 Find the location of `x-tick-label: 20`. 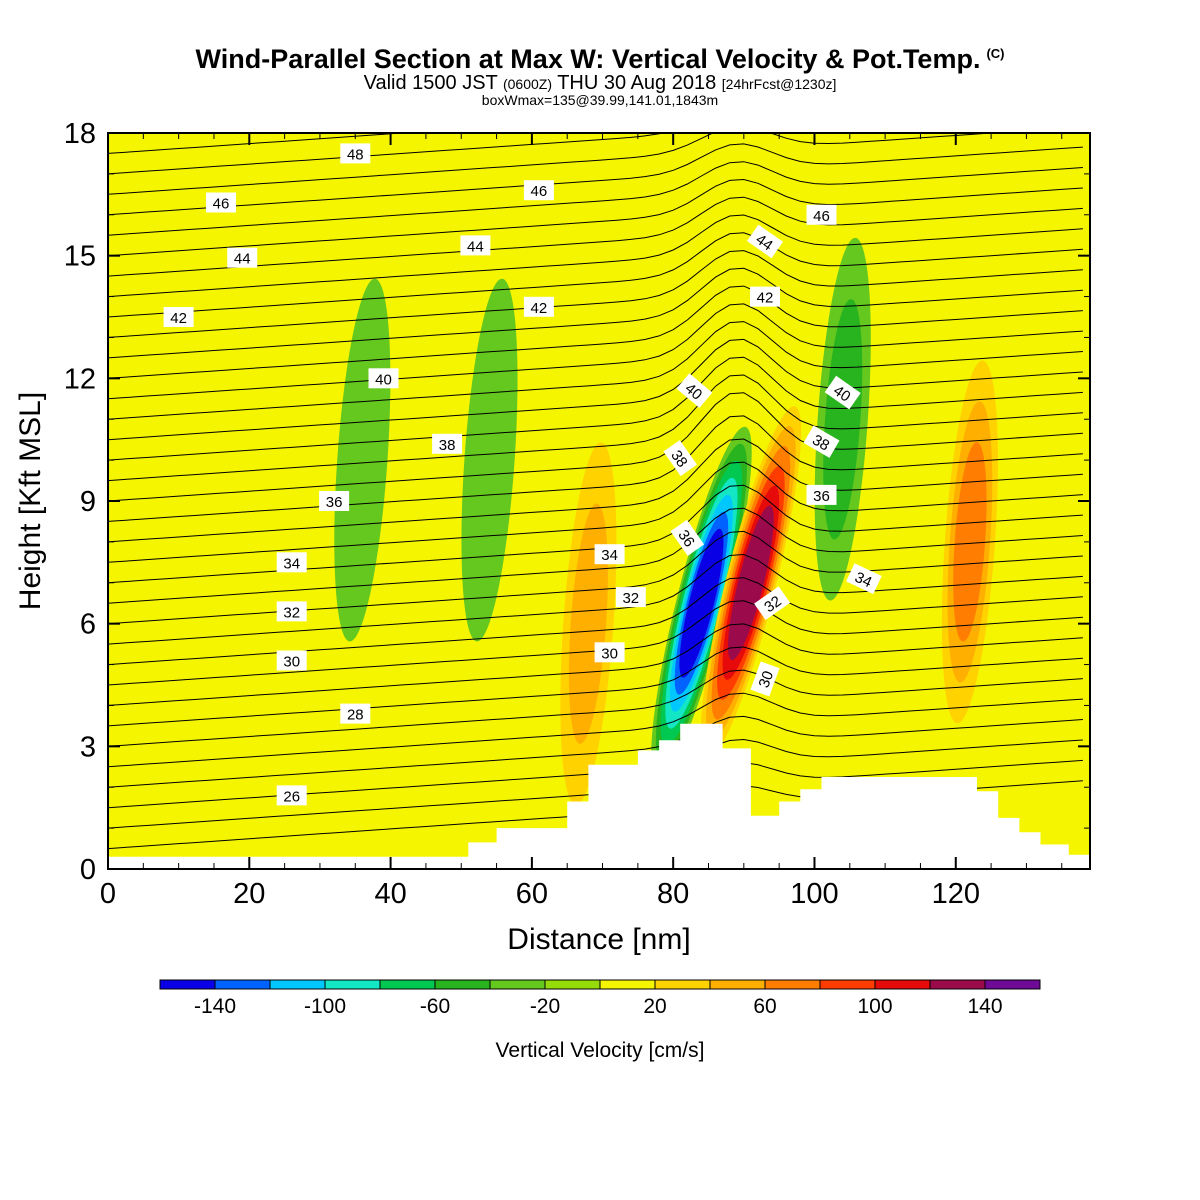

x-tick-label: 20 is located at coordinates (249, 894).